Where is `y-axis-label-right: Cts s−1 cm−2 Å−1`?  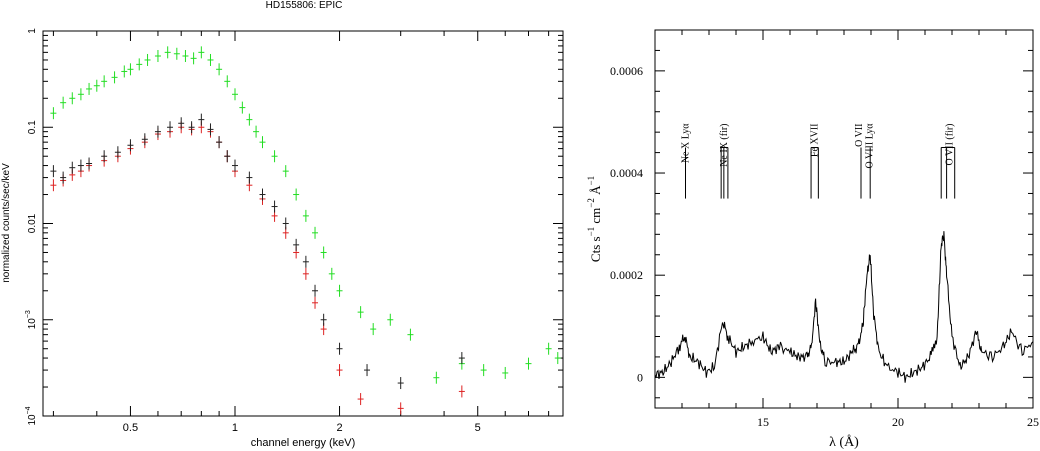 y-axis-label-right: Cts s−1 cm−2 Å−1 is located at coordinates (594, 219).